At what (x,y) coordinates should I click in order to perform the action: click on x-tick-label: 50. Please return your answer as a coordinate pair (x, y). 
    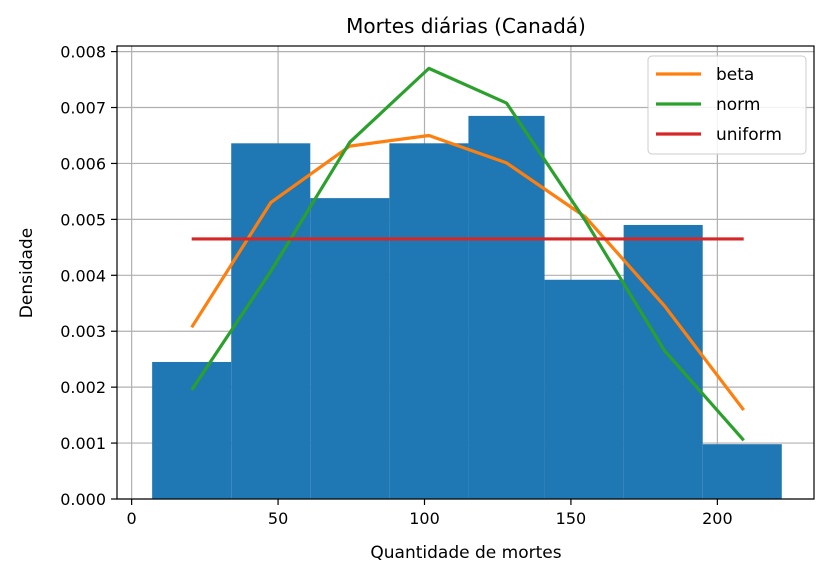
    Looking at the image, I should click on (278, 518).